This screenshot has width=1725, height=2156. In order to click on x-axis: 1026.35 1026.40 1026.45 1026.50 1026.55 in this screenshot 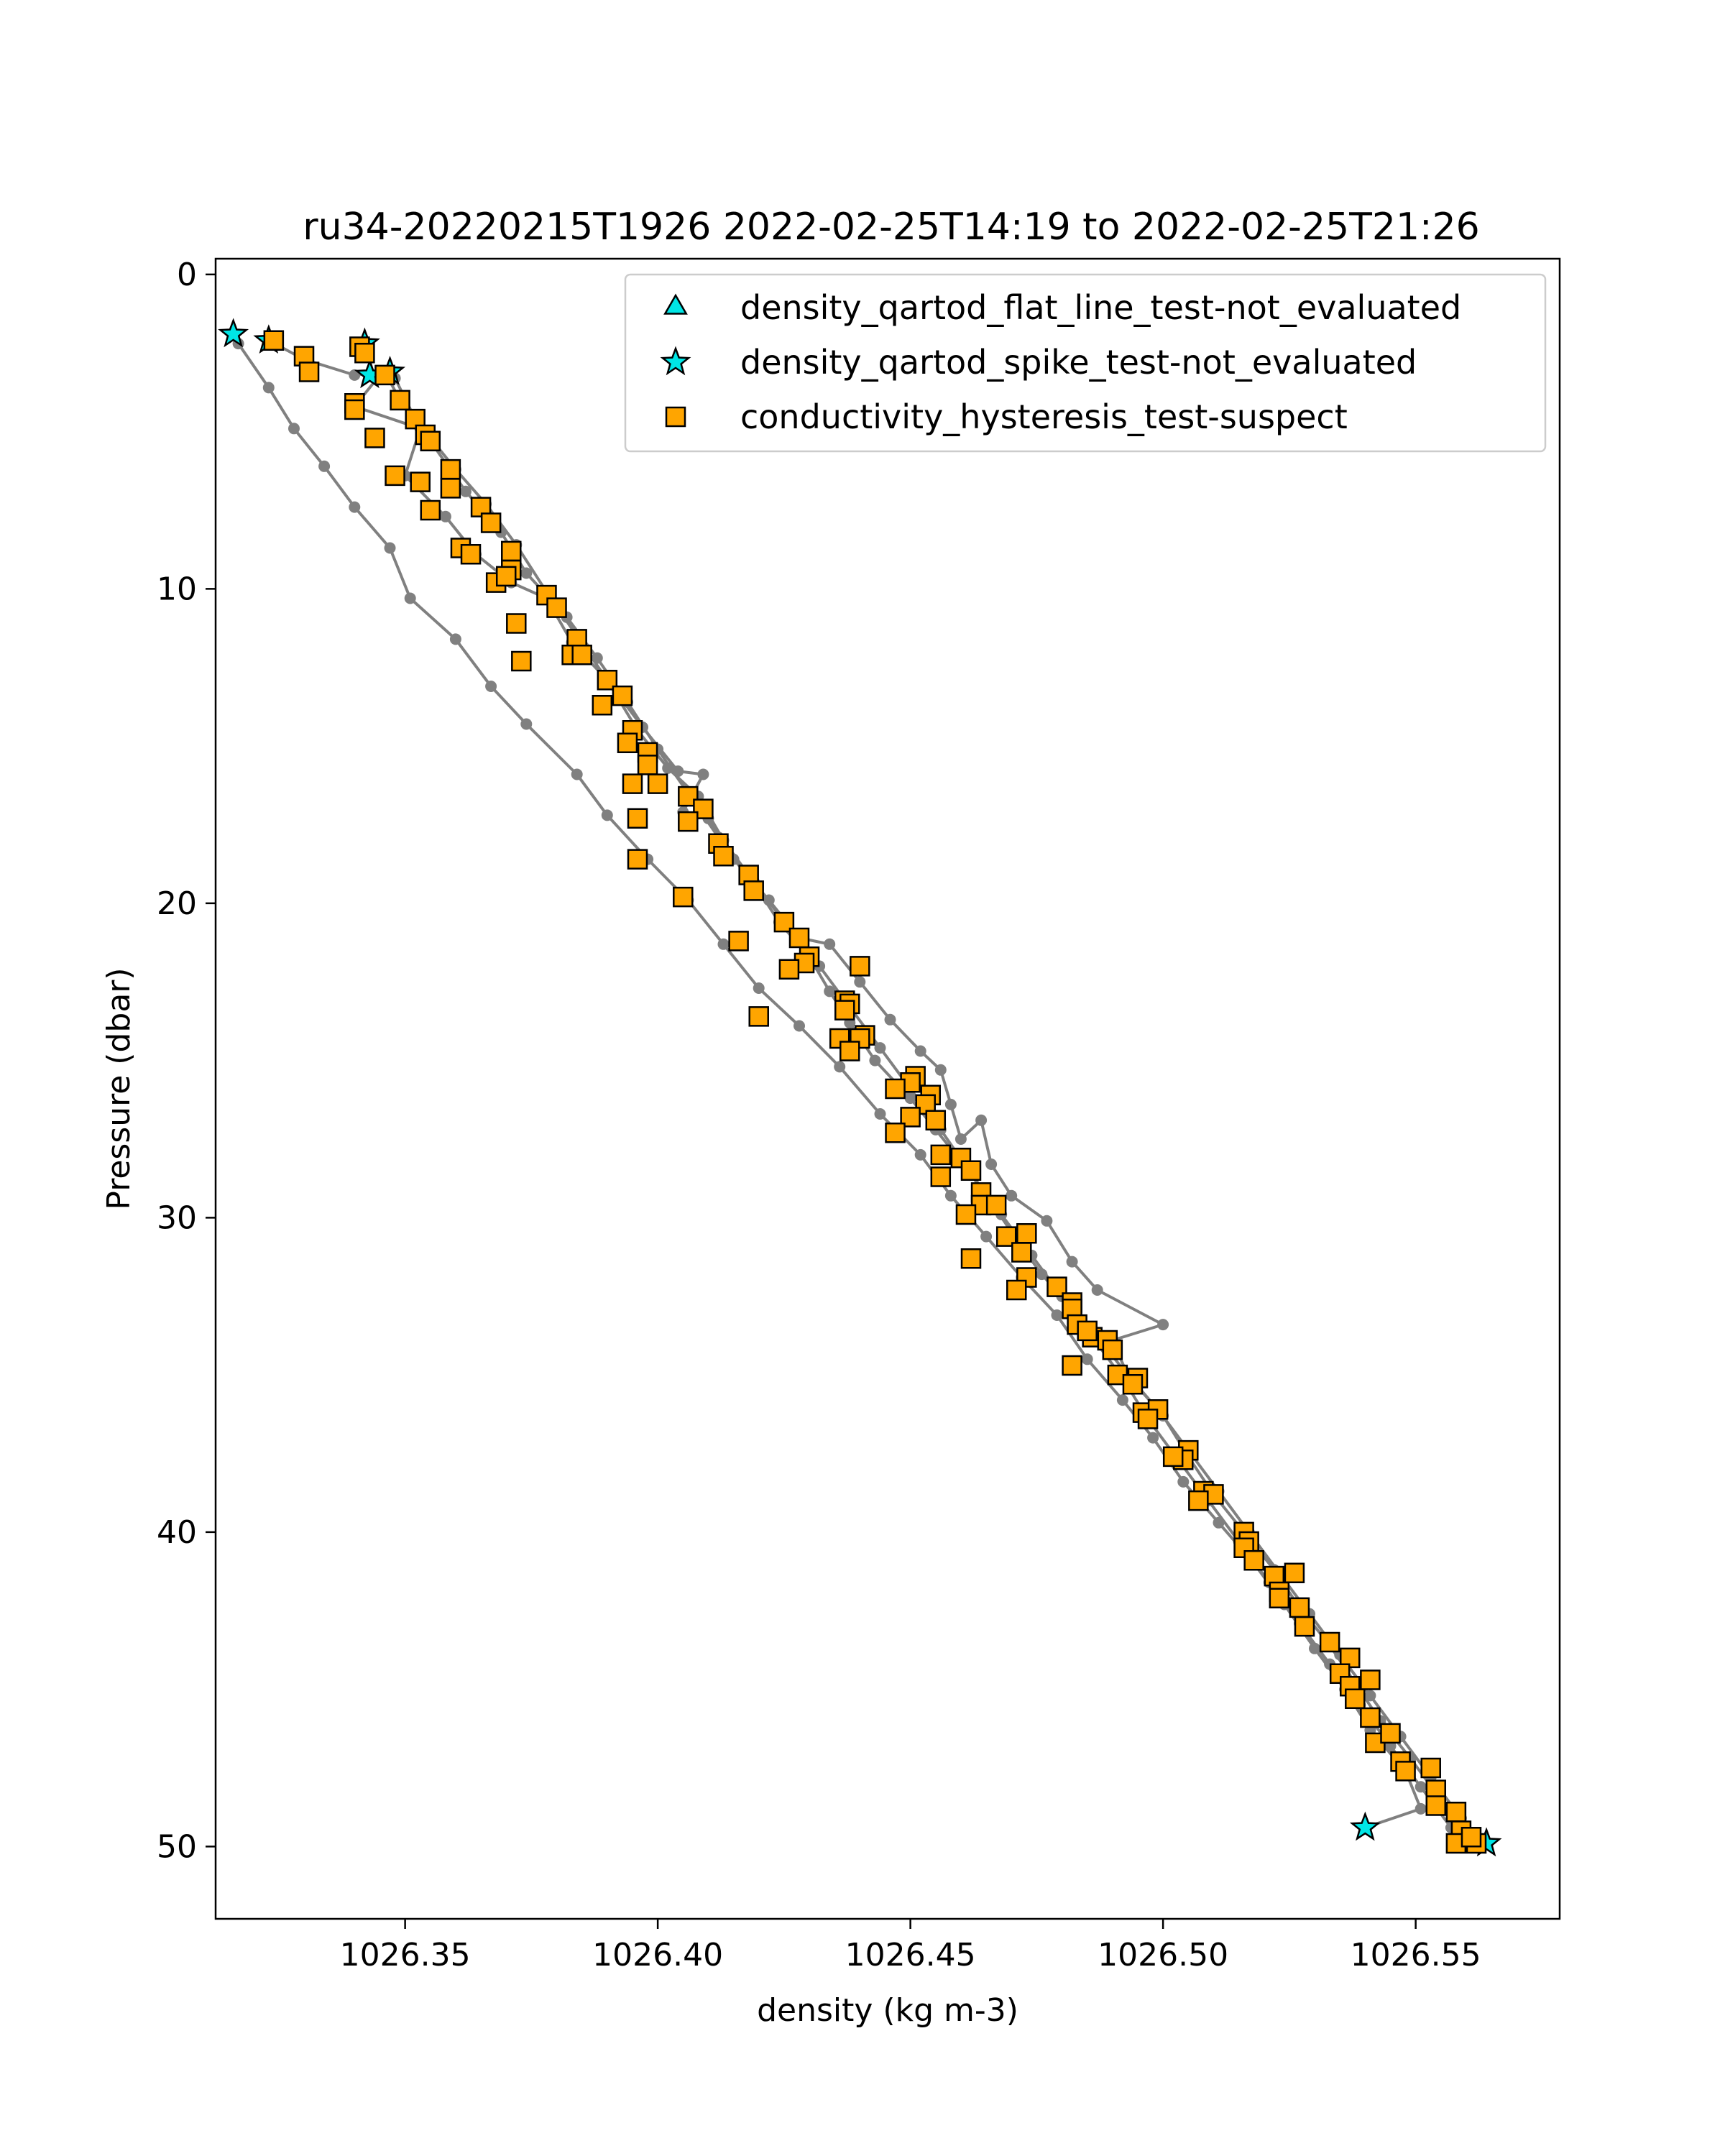, I will do `click(910, 1946)`.